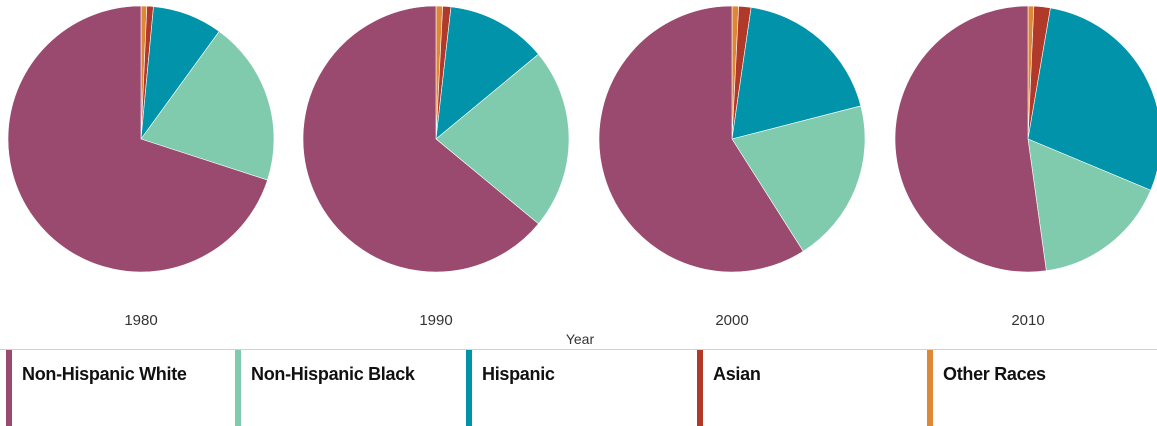 The width and height of the screenshot is (1157, 426). Describe the element at coordinates (580, 339) in the screenshot. I see `x-axis-title: Year` at that location.